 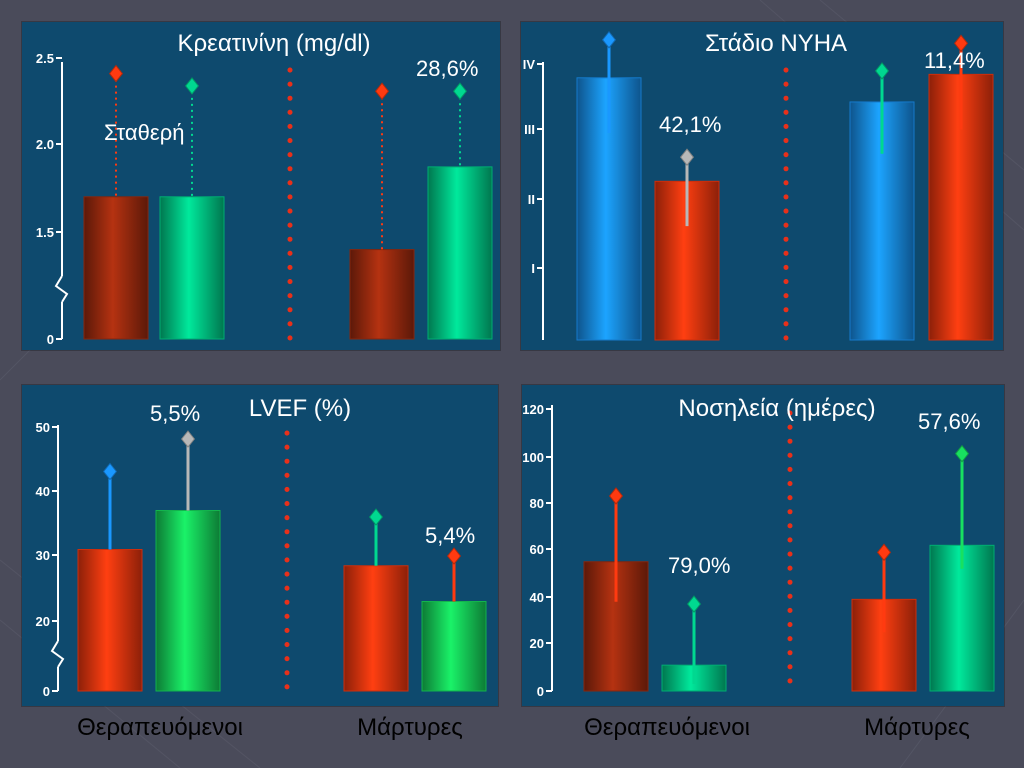 I want to click on y-tick-label: 2.5, so click(x=45, y=58).